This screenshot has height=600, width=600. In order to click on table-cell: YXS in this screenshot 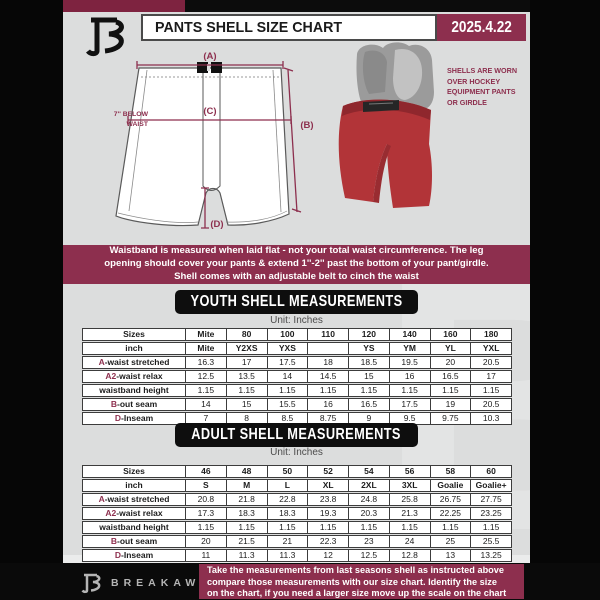, I will do `click(288, 348)`.